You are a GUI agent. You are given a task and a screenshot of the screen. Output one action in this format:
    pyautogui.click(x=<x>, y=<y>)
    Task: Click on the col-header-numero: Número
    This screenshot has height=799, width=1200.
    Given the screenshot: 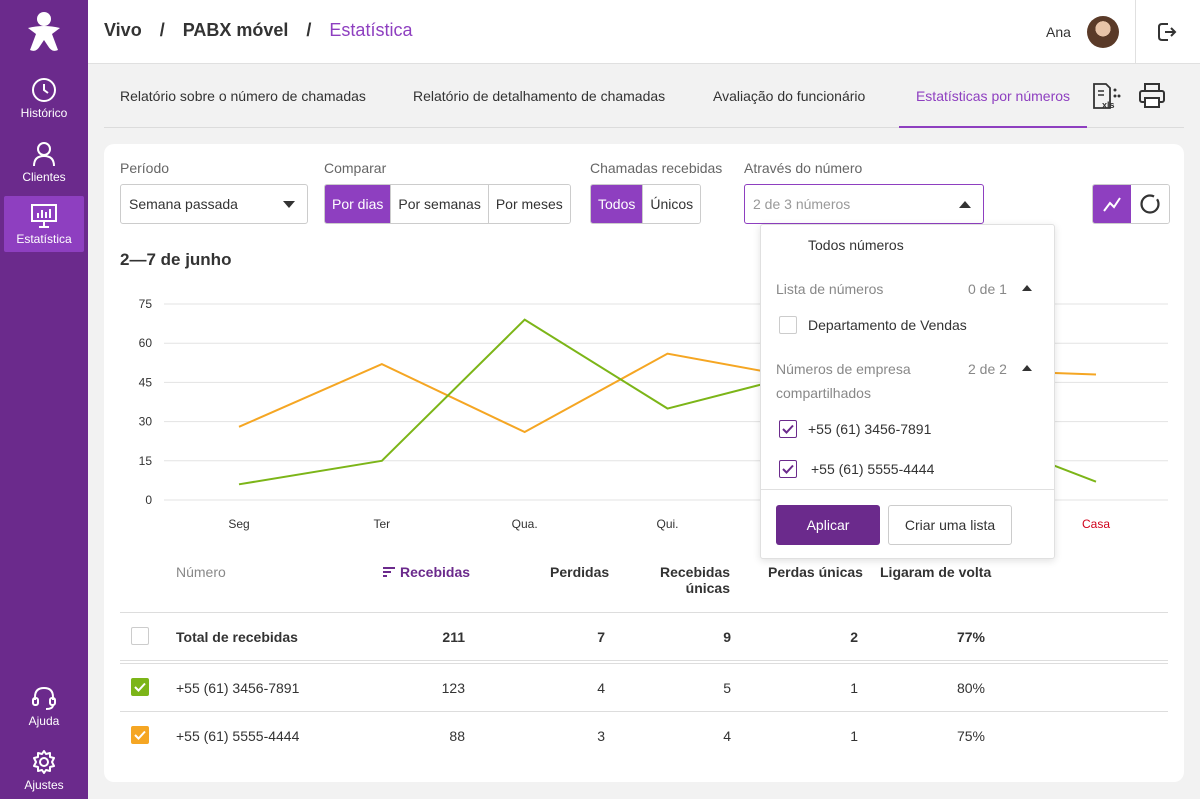 What is the action you would take?
    pyautogui.click(x=201, y=572)
    